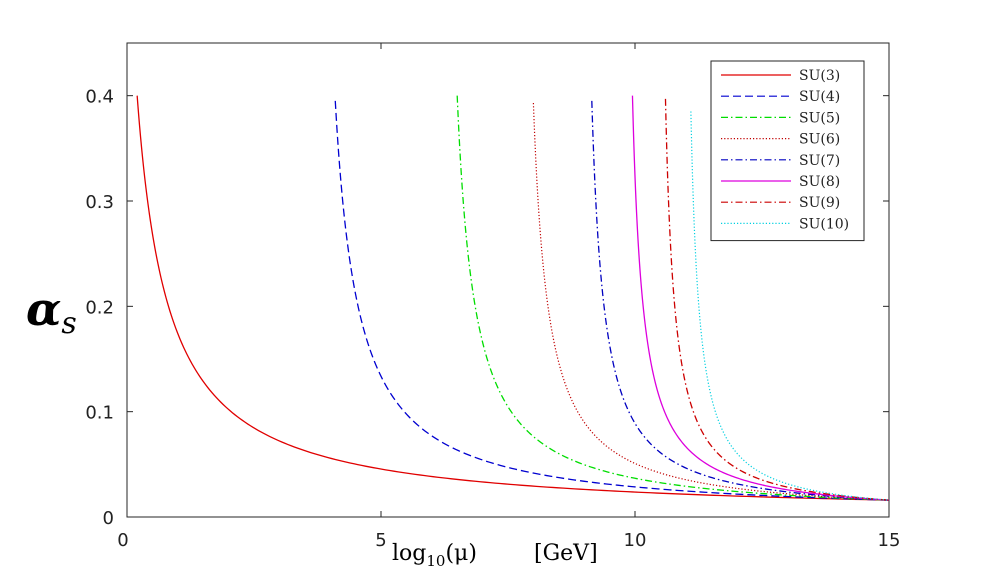 The width and height of the screenshot is (982, 580). Describe the element at coordinates (380, 540) in the screenshot. I see `x-tick-label: 5` at that location.